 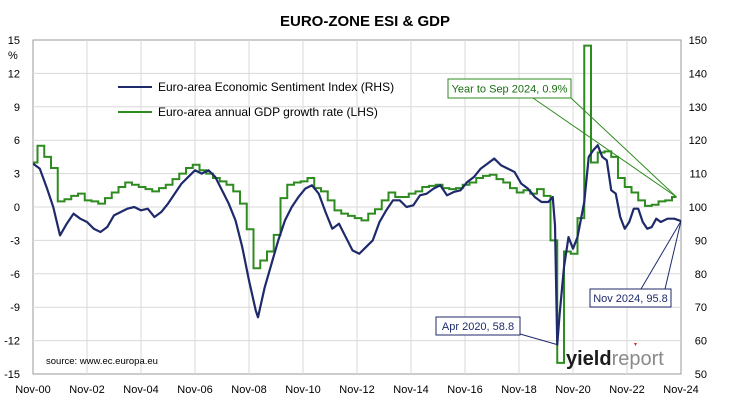 What do you see at coordinates (12, 375) in the screenshot?
I see `left-tick-label: -15` at bounding box center [12, 375].